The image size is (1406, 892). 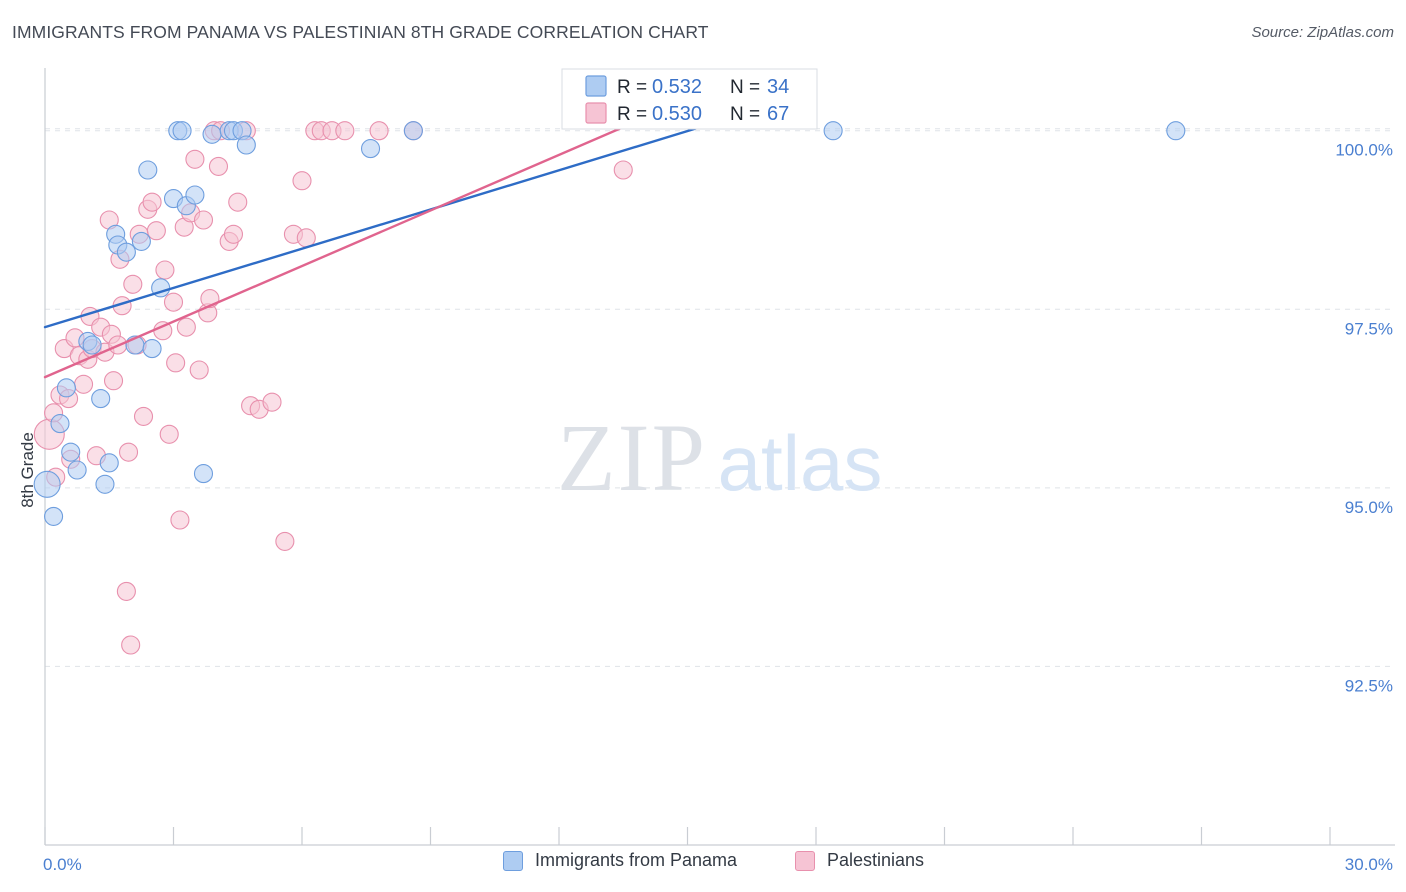 I want to click on y-tick-labels: 92.5% 95.0% 97.5% 100.0%, so click(x=1364, y=418).